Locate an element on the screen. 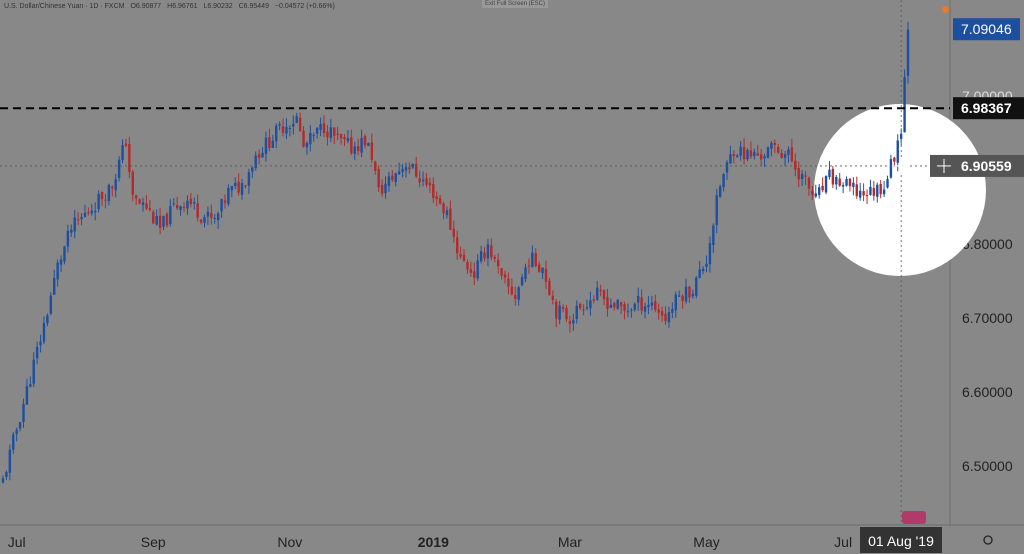  symbol-title: U.S. Dollar/Chinese Yuan · 1D · FXCM is located at coordinates (64, 6).